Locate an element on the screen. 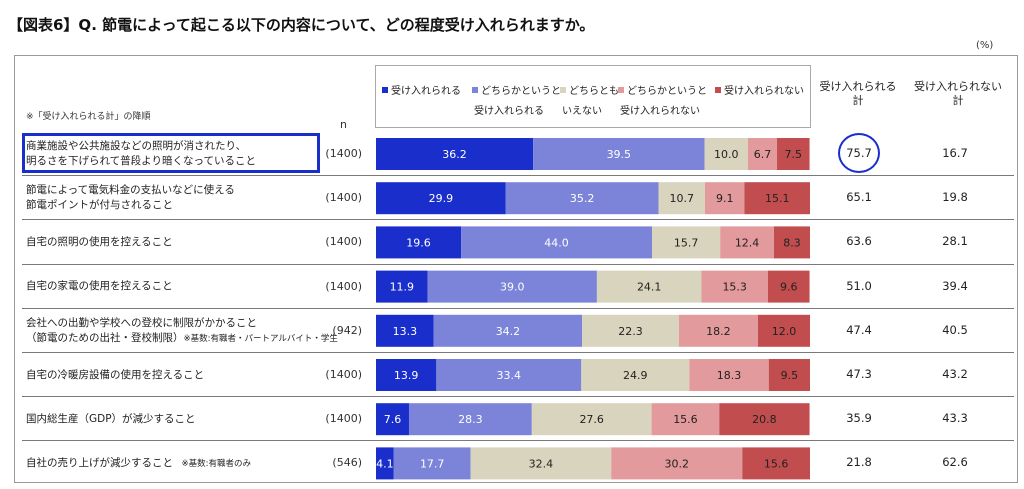 The width and height of the screenshot is (1024, 489). bar-value-label: 11.9 is located at coordinates (402, 287).